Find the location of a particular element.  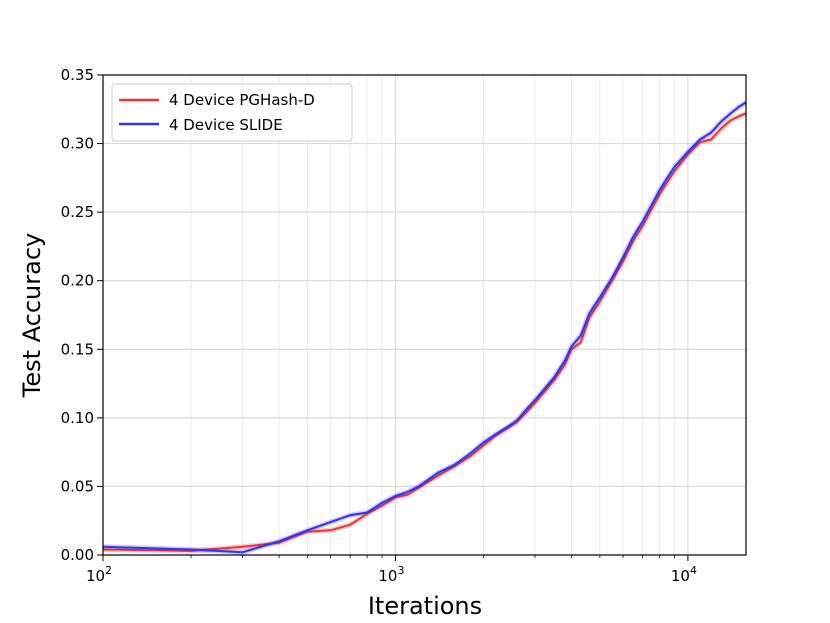

y-tick-label: 0.15 is located at coordinates (77, 349).